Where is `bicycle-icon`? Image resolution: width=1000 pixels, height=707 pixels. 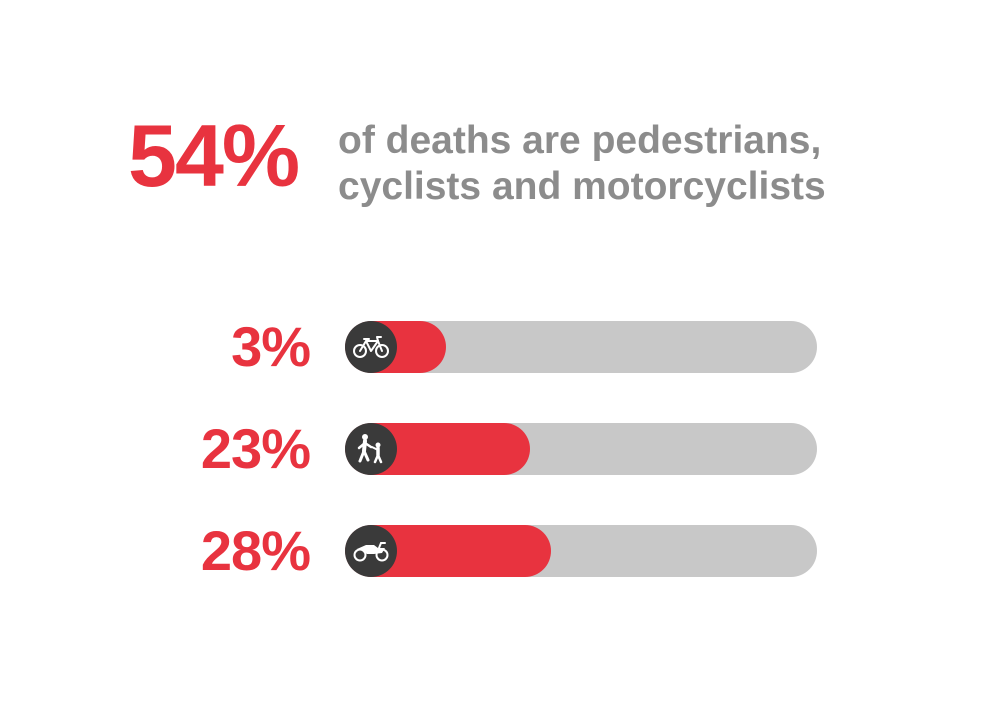 bicycle-icon is located at coordinates (371, 347).